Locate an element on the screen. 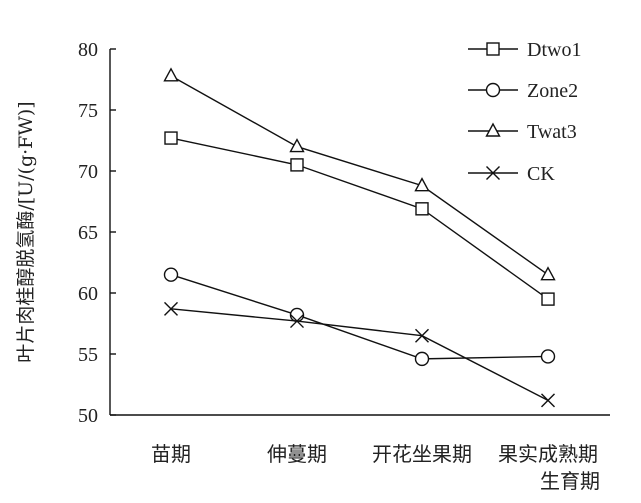 The height and width of the screenshot is (503, 641). legend-marker-ck is located at coordinates (493, 173).